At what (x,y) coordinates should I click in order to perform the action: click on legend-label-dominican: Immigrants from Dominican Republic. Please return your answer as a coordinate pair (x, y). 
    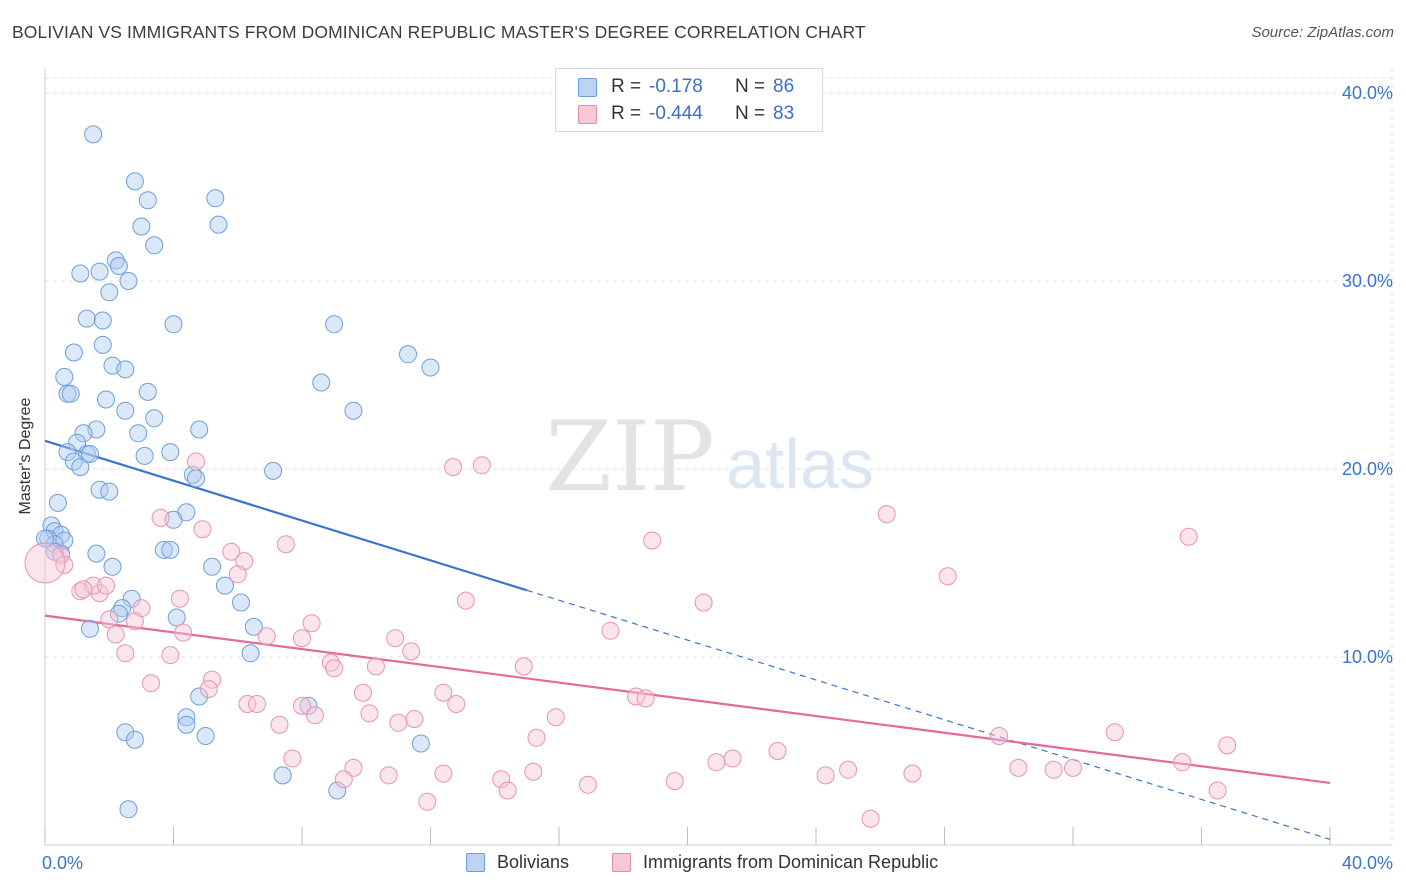
    Looking at the image, I should click on (791, 862).